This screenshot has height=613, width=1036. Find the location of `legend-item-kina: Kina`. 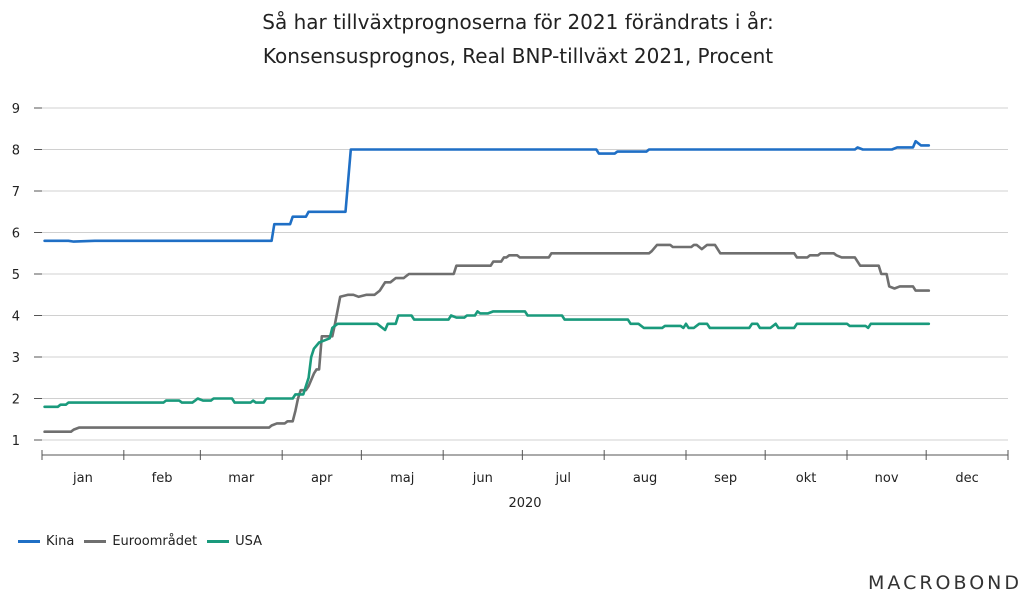

legend-item-kina: Kina is located at coordinates (46, 541).